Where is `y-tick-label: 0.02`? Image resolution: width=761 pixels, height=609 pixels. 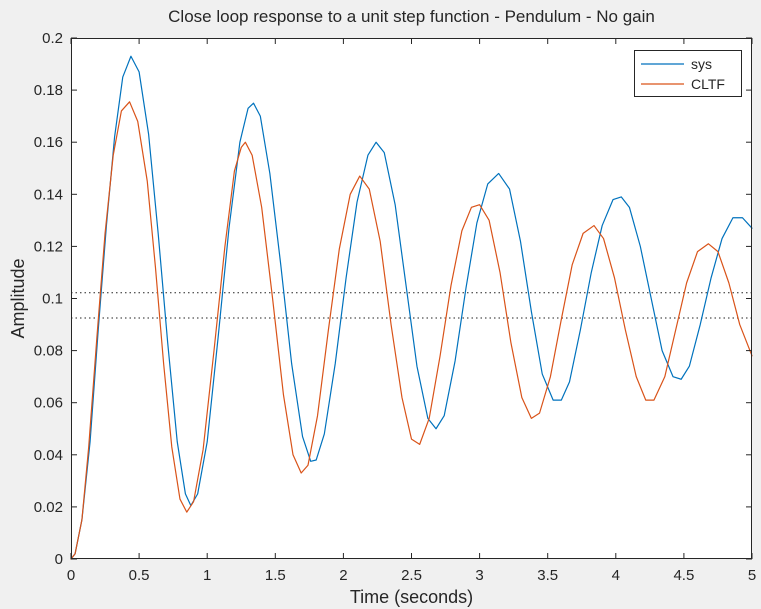 y-tick-label: 0.02 is located at coordinates (48, 507).